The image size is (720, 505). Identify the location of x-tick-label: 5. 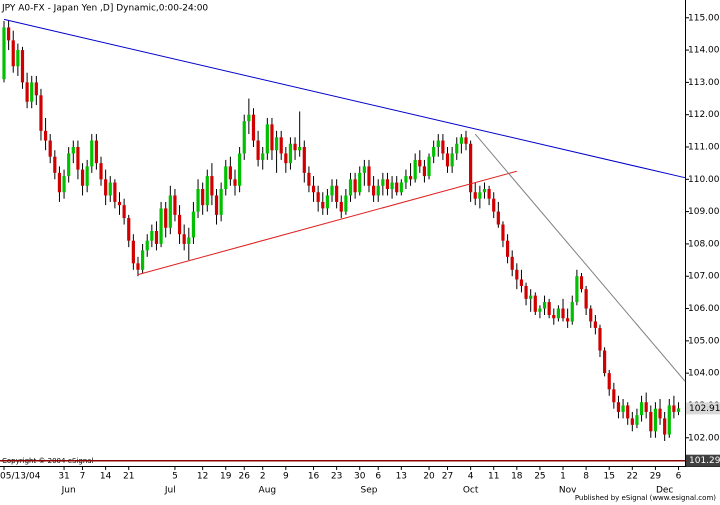
(175, 477).